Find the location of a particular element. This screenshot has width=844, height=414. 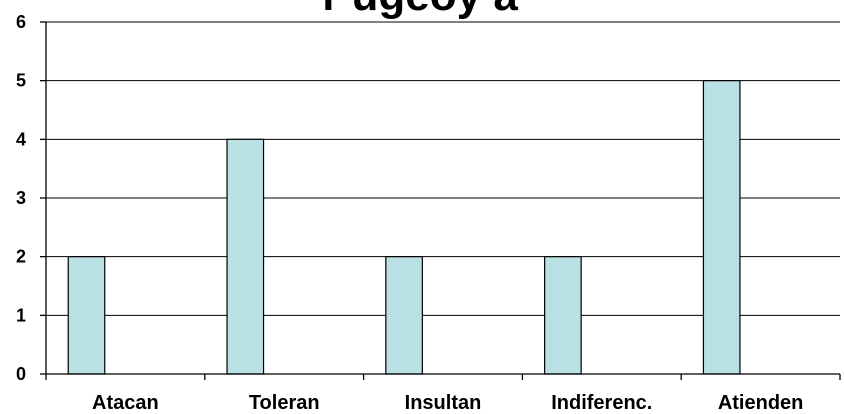

category-labels: Atacan Toleran Insultan Indiferenc. Atienden is located at coordinates (447, 403).